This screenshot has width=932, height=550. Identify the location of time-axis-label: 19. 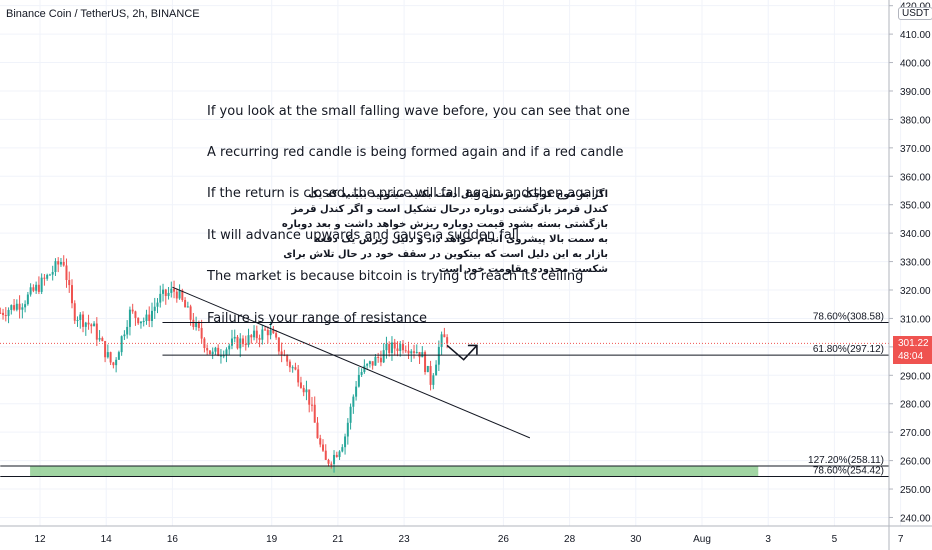
(272, 539).